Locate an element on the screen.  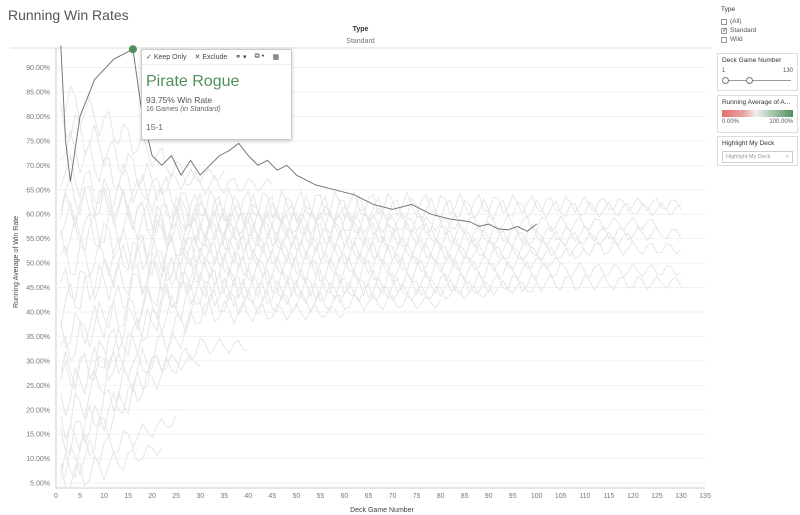
y-axis-title: Running Average of Win Rate is located at coordinates (16, 262).